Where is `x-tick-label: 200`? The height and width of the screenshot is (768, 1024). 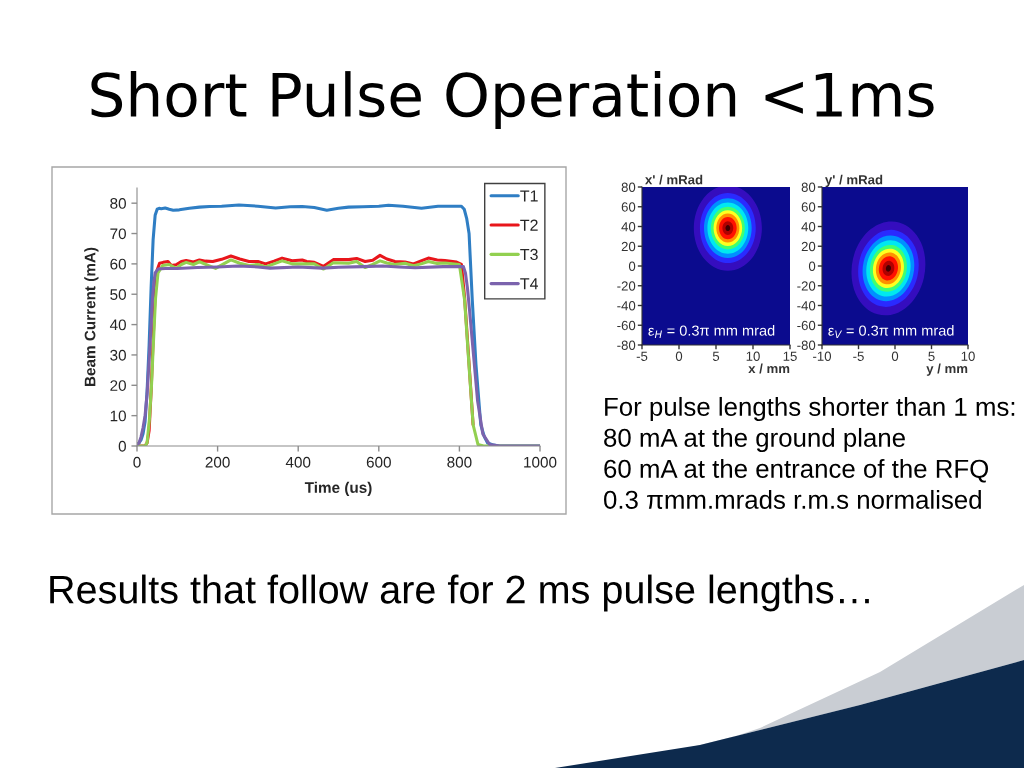
x-tick-label: 200 is located at coordinates (217, 462).